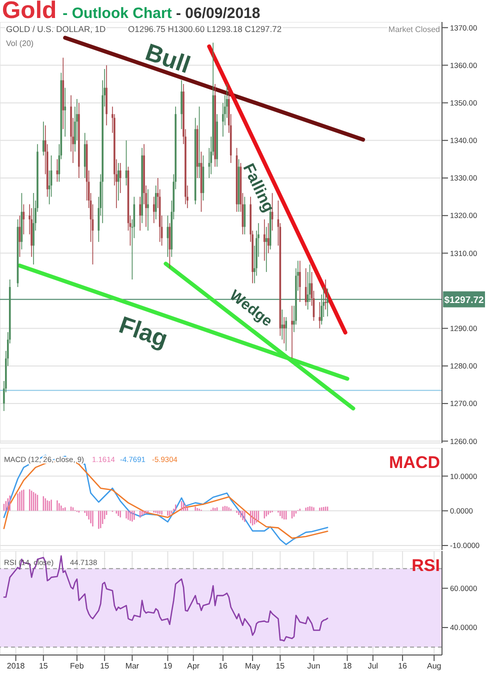  Describe the element at coordinates (132, 666) in the screenshot. I see `x-tick-label: Mar` at that location.